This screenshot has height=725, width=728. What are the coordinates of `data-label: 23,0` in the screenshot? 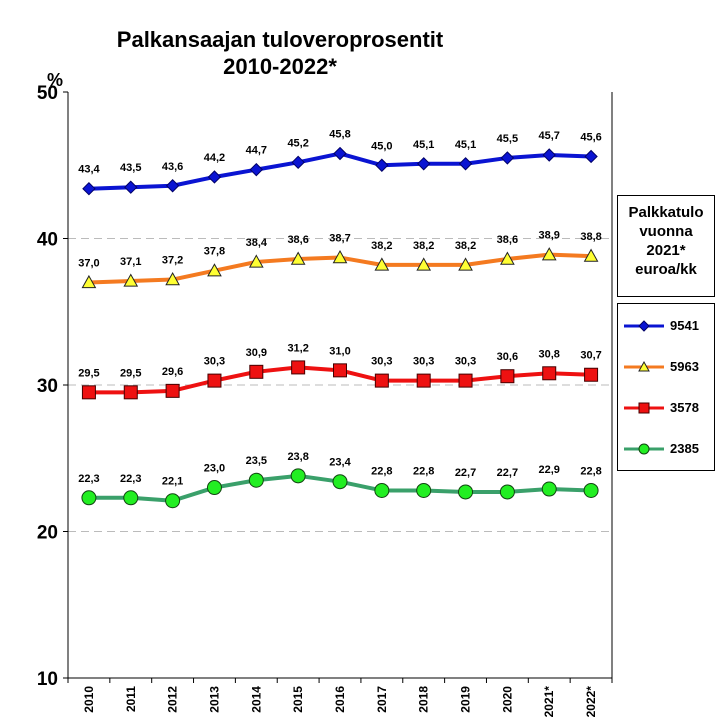 It's located at (214, 469).